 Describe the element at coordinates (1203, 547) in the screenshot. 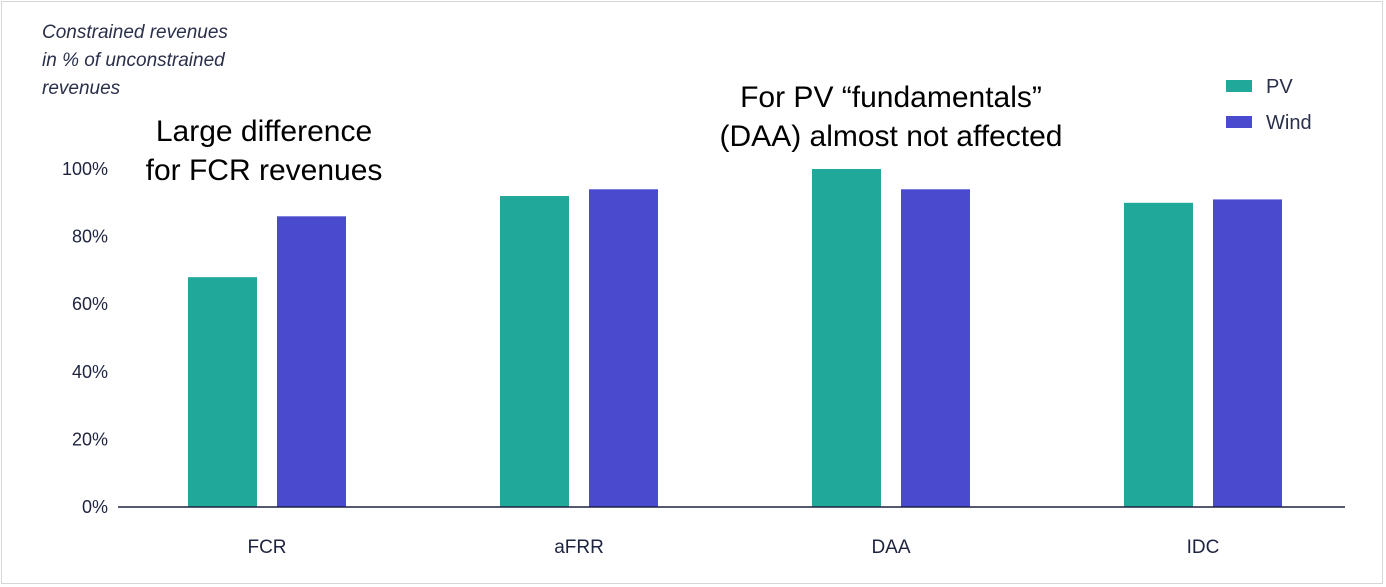

I see `x-category-label: IDC` at that location.